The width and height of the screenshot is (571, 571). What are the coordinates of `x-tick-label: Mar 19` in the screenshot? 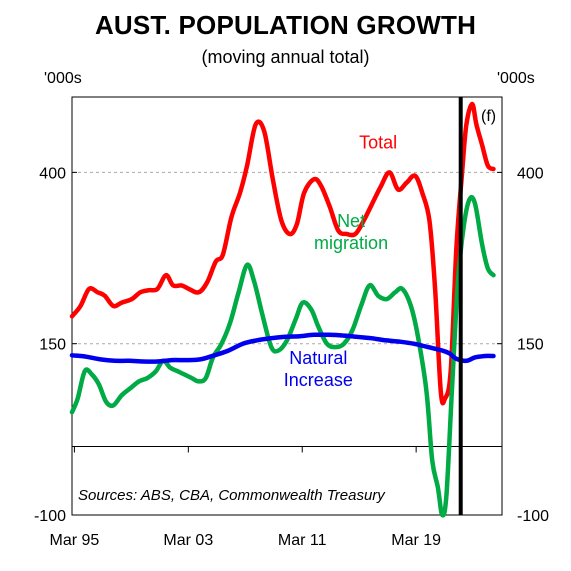 It's located at (416, 540).